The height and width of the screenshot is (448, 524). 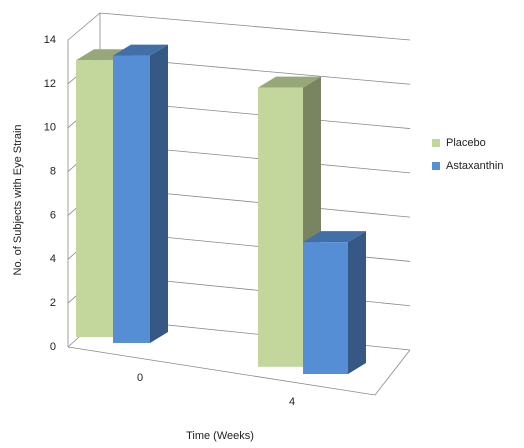 I want to click on floor, so click(x=239, y=371).